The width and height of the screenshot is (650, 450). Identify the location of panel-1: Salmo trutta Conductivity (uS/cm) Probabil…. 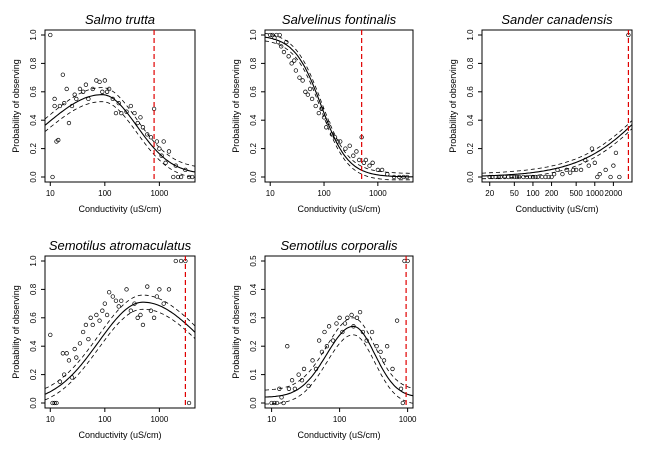
(103, 113).